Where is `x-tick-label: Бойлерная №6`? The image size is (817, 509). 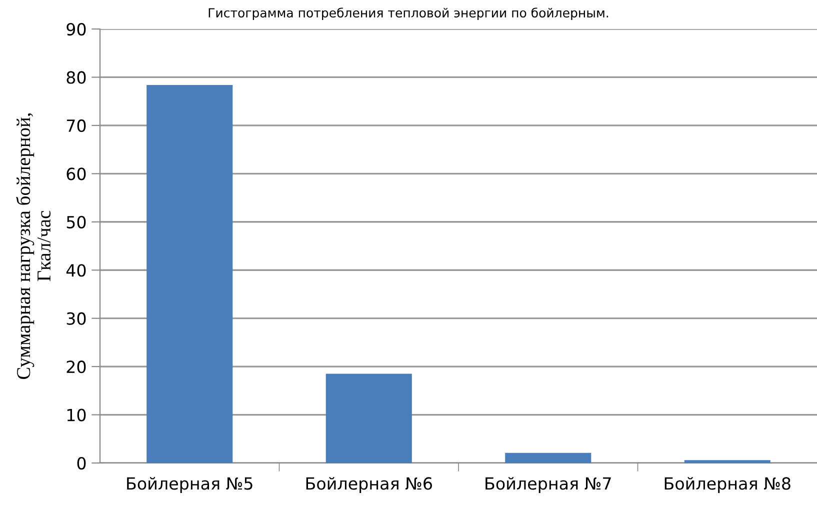 x-tick-label: Бойлерная №6 is located at coordinates (369, 485).